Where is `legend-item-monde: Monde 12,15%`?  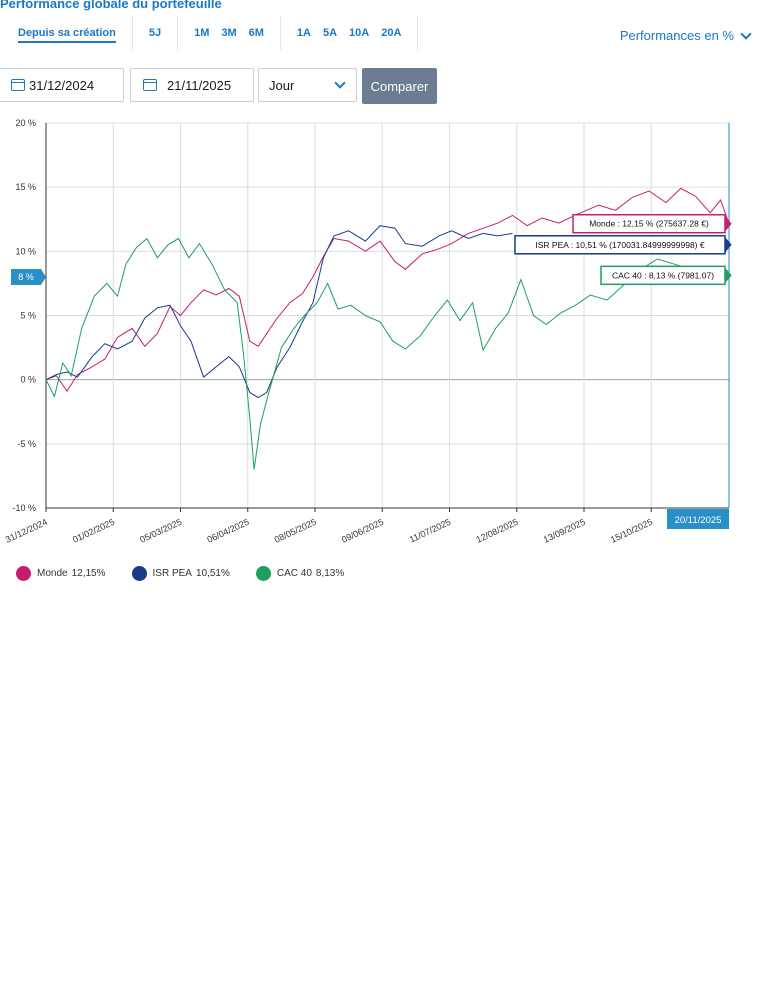 legend-item-monde: Monde 12,15% is located at coordinates (61, 573).